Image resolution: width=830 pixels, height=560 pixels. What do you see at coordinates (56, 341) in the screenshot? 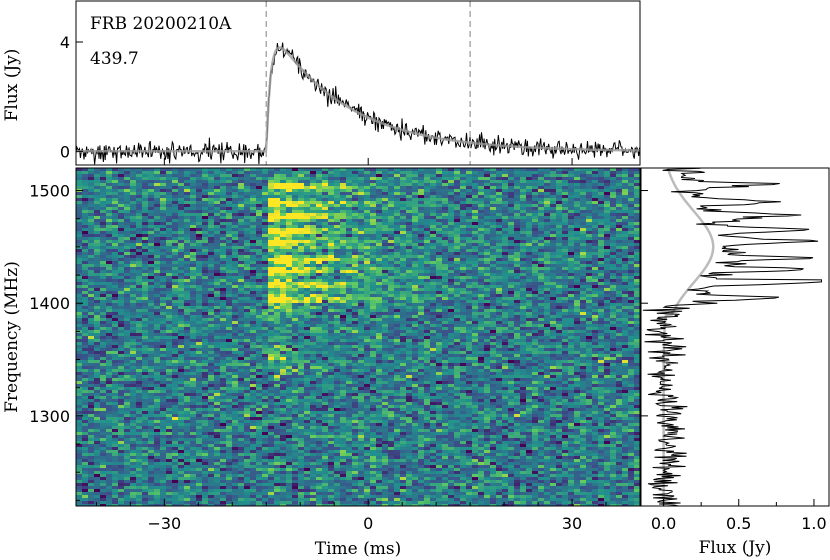
I see `heatmap-yticks: 1300 1400 1500` at bounding box center [56, 341].